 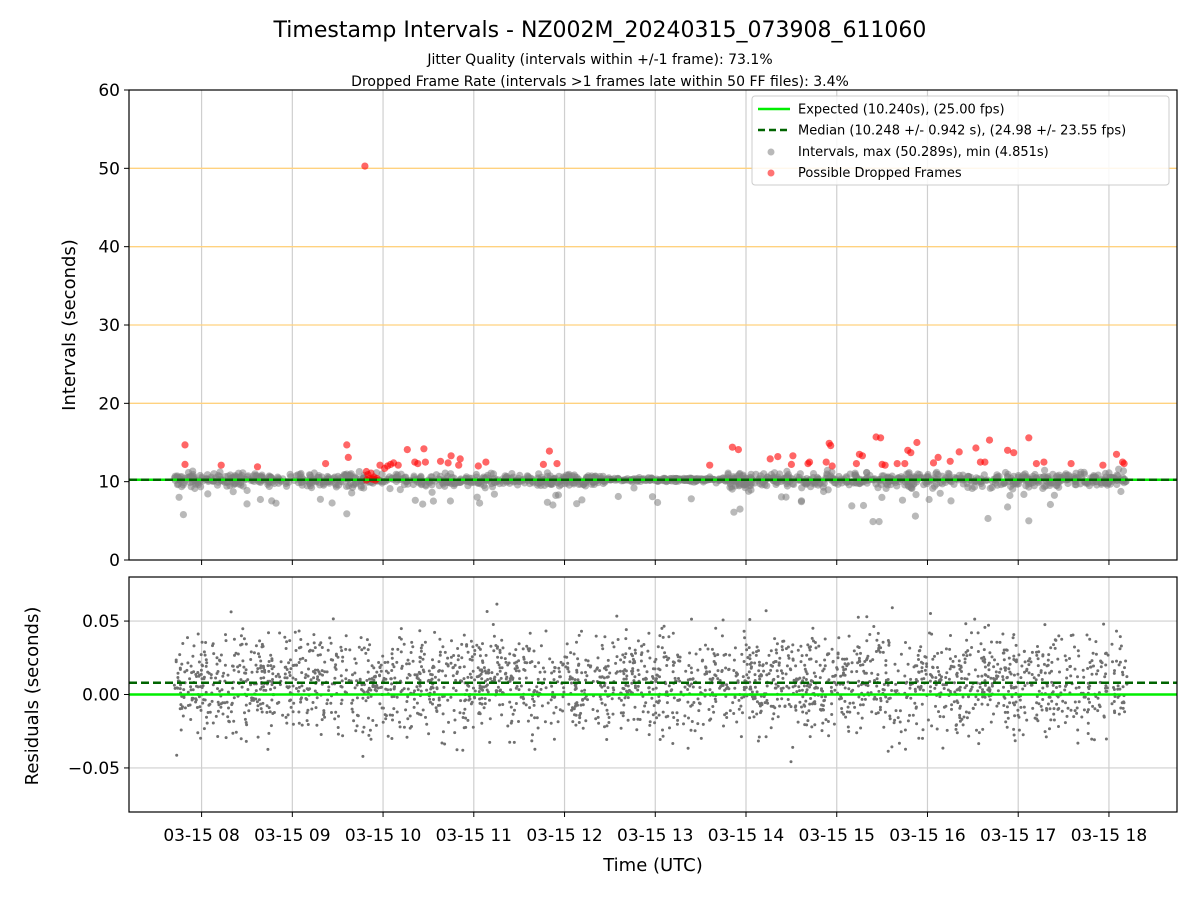 I want to click on x-tick-label: 03-15 16, so click(x=927, y=836).